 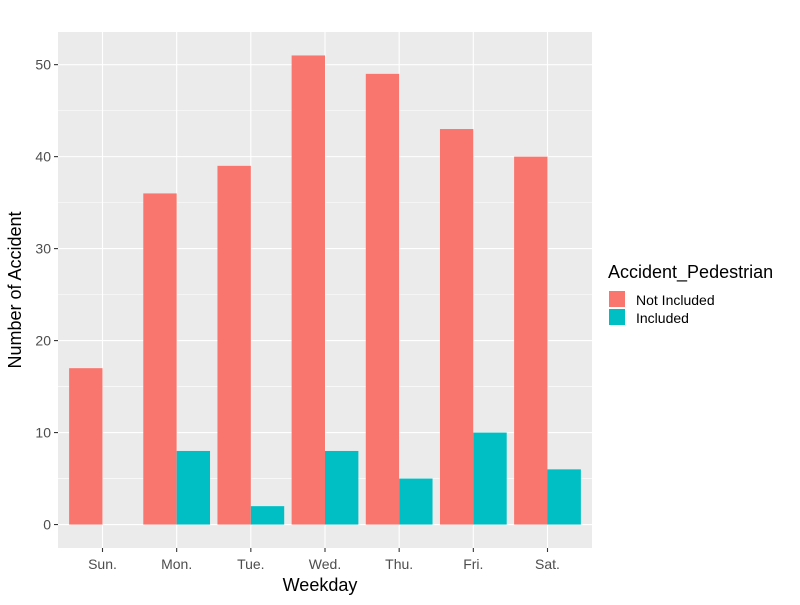 I want to click on x-tick-label: Mon., so click(x=176, y=564).